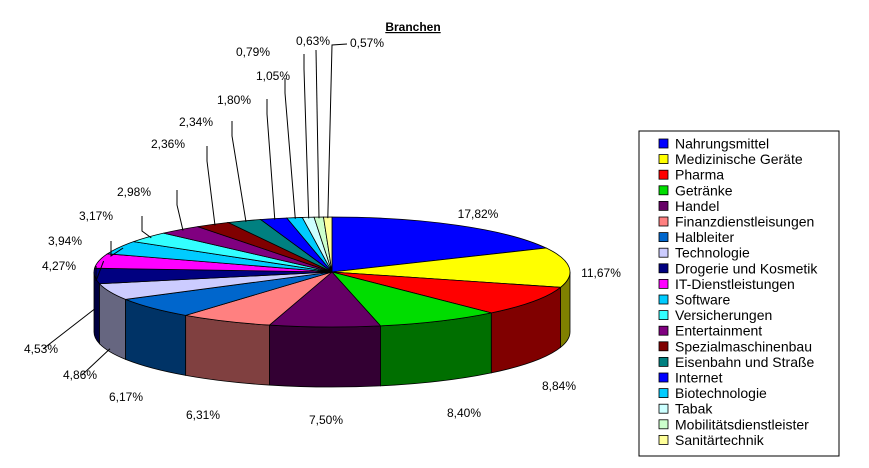  What do you see at coordinates (271, 159) in the screenshot?
I see `leader-line-internet` at bounding box center [271, 159].